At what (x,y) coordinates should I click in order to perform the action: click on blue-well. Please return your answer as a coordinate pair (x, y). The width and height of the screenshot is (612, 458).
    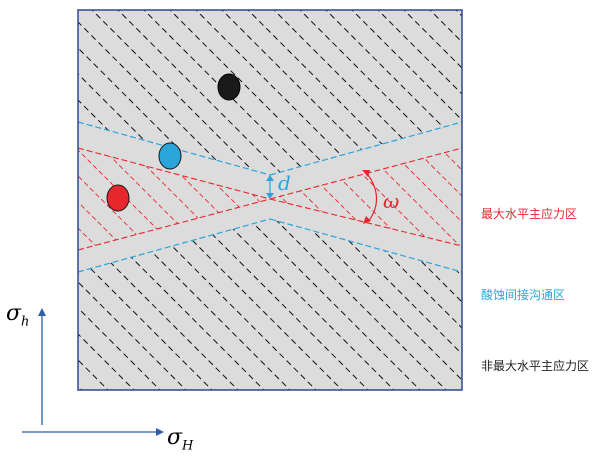
    Looking at the image, I should click on (170, 156).